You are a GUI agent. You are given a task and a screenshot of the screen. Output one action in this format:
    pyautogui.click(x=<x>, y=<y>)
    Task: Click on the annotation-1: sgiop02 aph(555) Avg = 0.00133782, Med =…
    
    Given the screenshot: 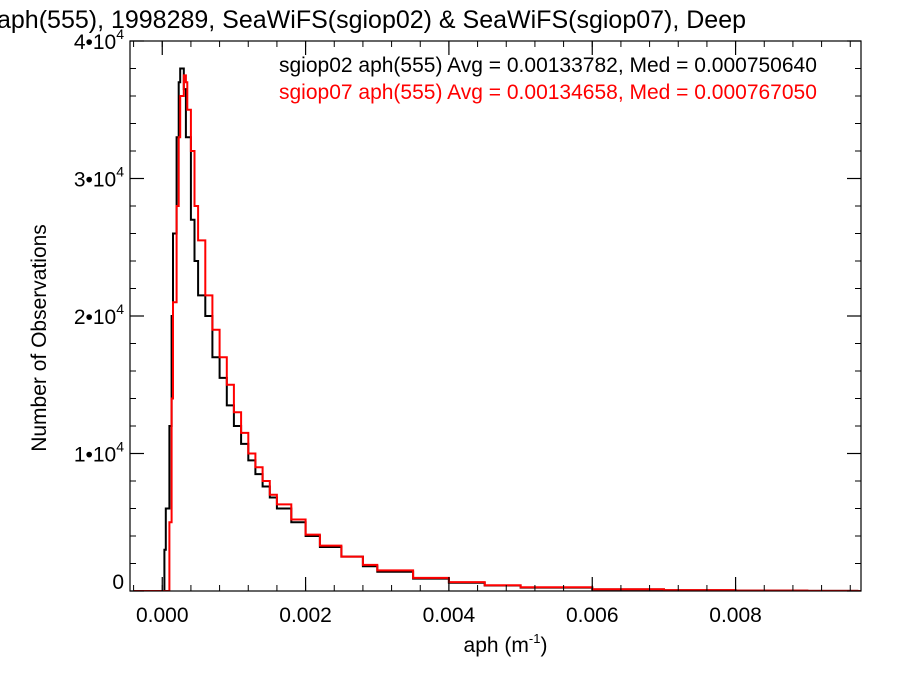 What is the action you would take?
    pyautogui.click(x=548, y=65)
    